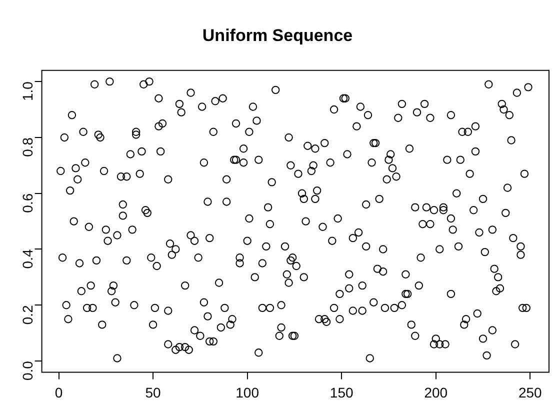 The height and width of the screenshot is (412, 556). I want to click on chart-title: Uniform Sequence, so click(277, 35).